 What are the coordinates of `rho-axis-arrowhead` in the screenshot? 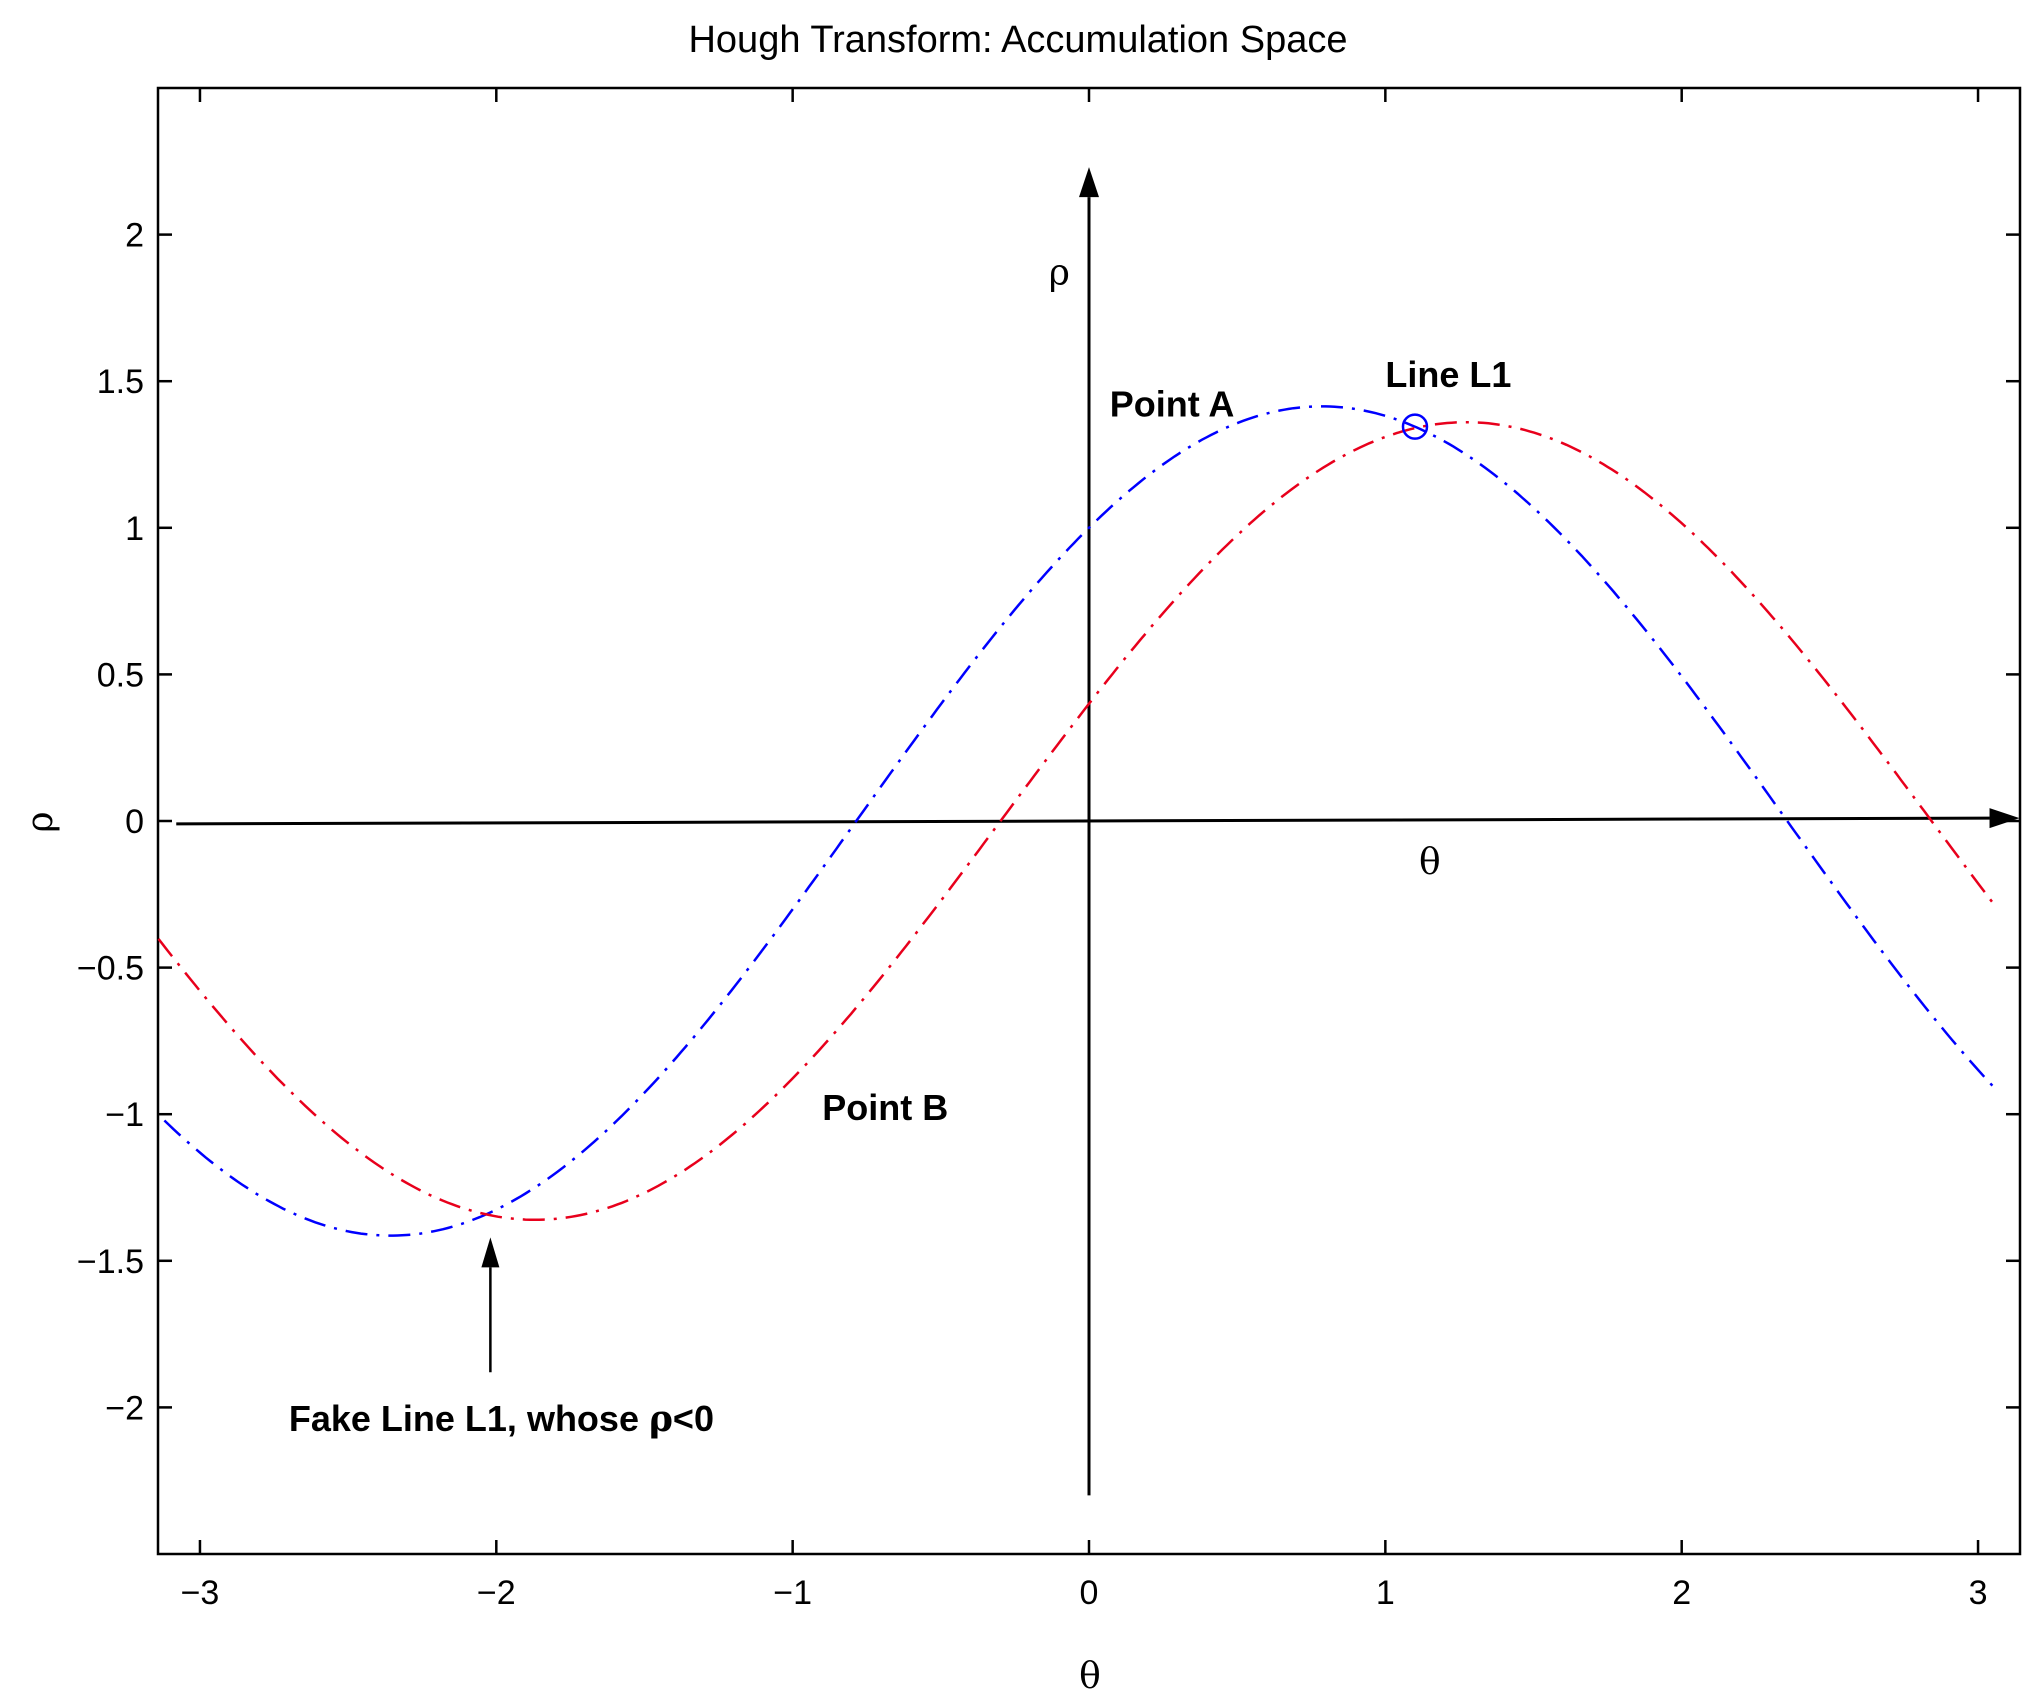 It's located at (1089, 182).